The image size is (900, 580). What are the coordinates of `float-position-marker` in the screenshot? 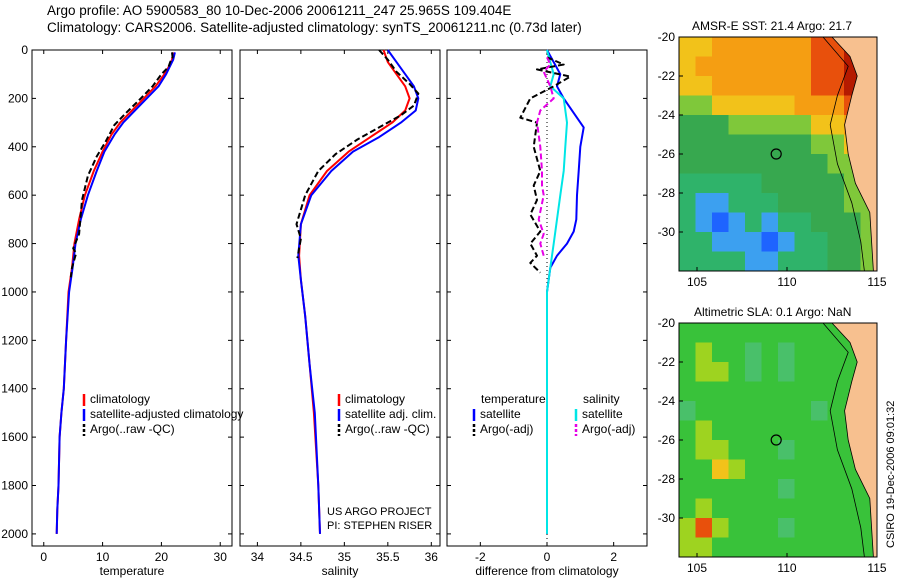 It's located at (776, 440).